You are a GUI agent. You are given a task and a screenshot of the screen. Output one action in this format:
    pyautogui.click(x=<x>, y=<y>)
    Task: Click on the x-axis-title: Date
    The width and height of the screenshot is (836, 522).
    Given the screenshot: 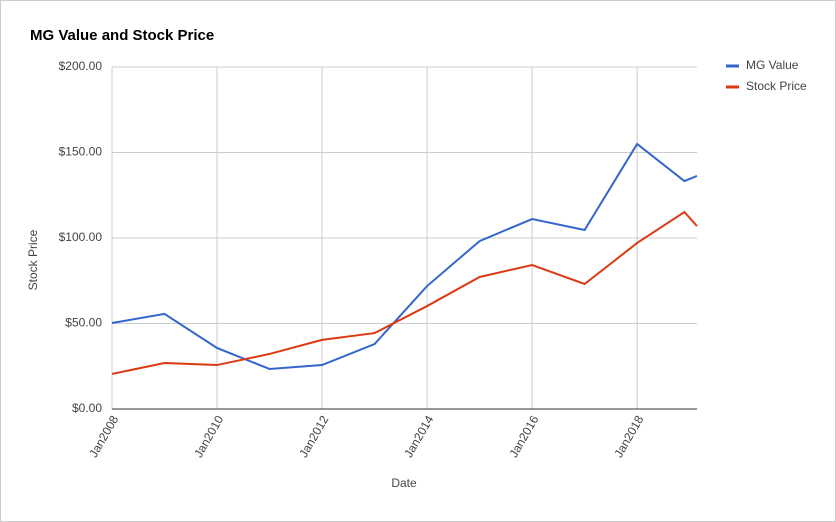 What is the action you would take?
    pyautogui.click(x=404, y=483)
    